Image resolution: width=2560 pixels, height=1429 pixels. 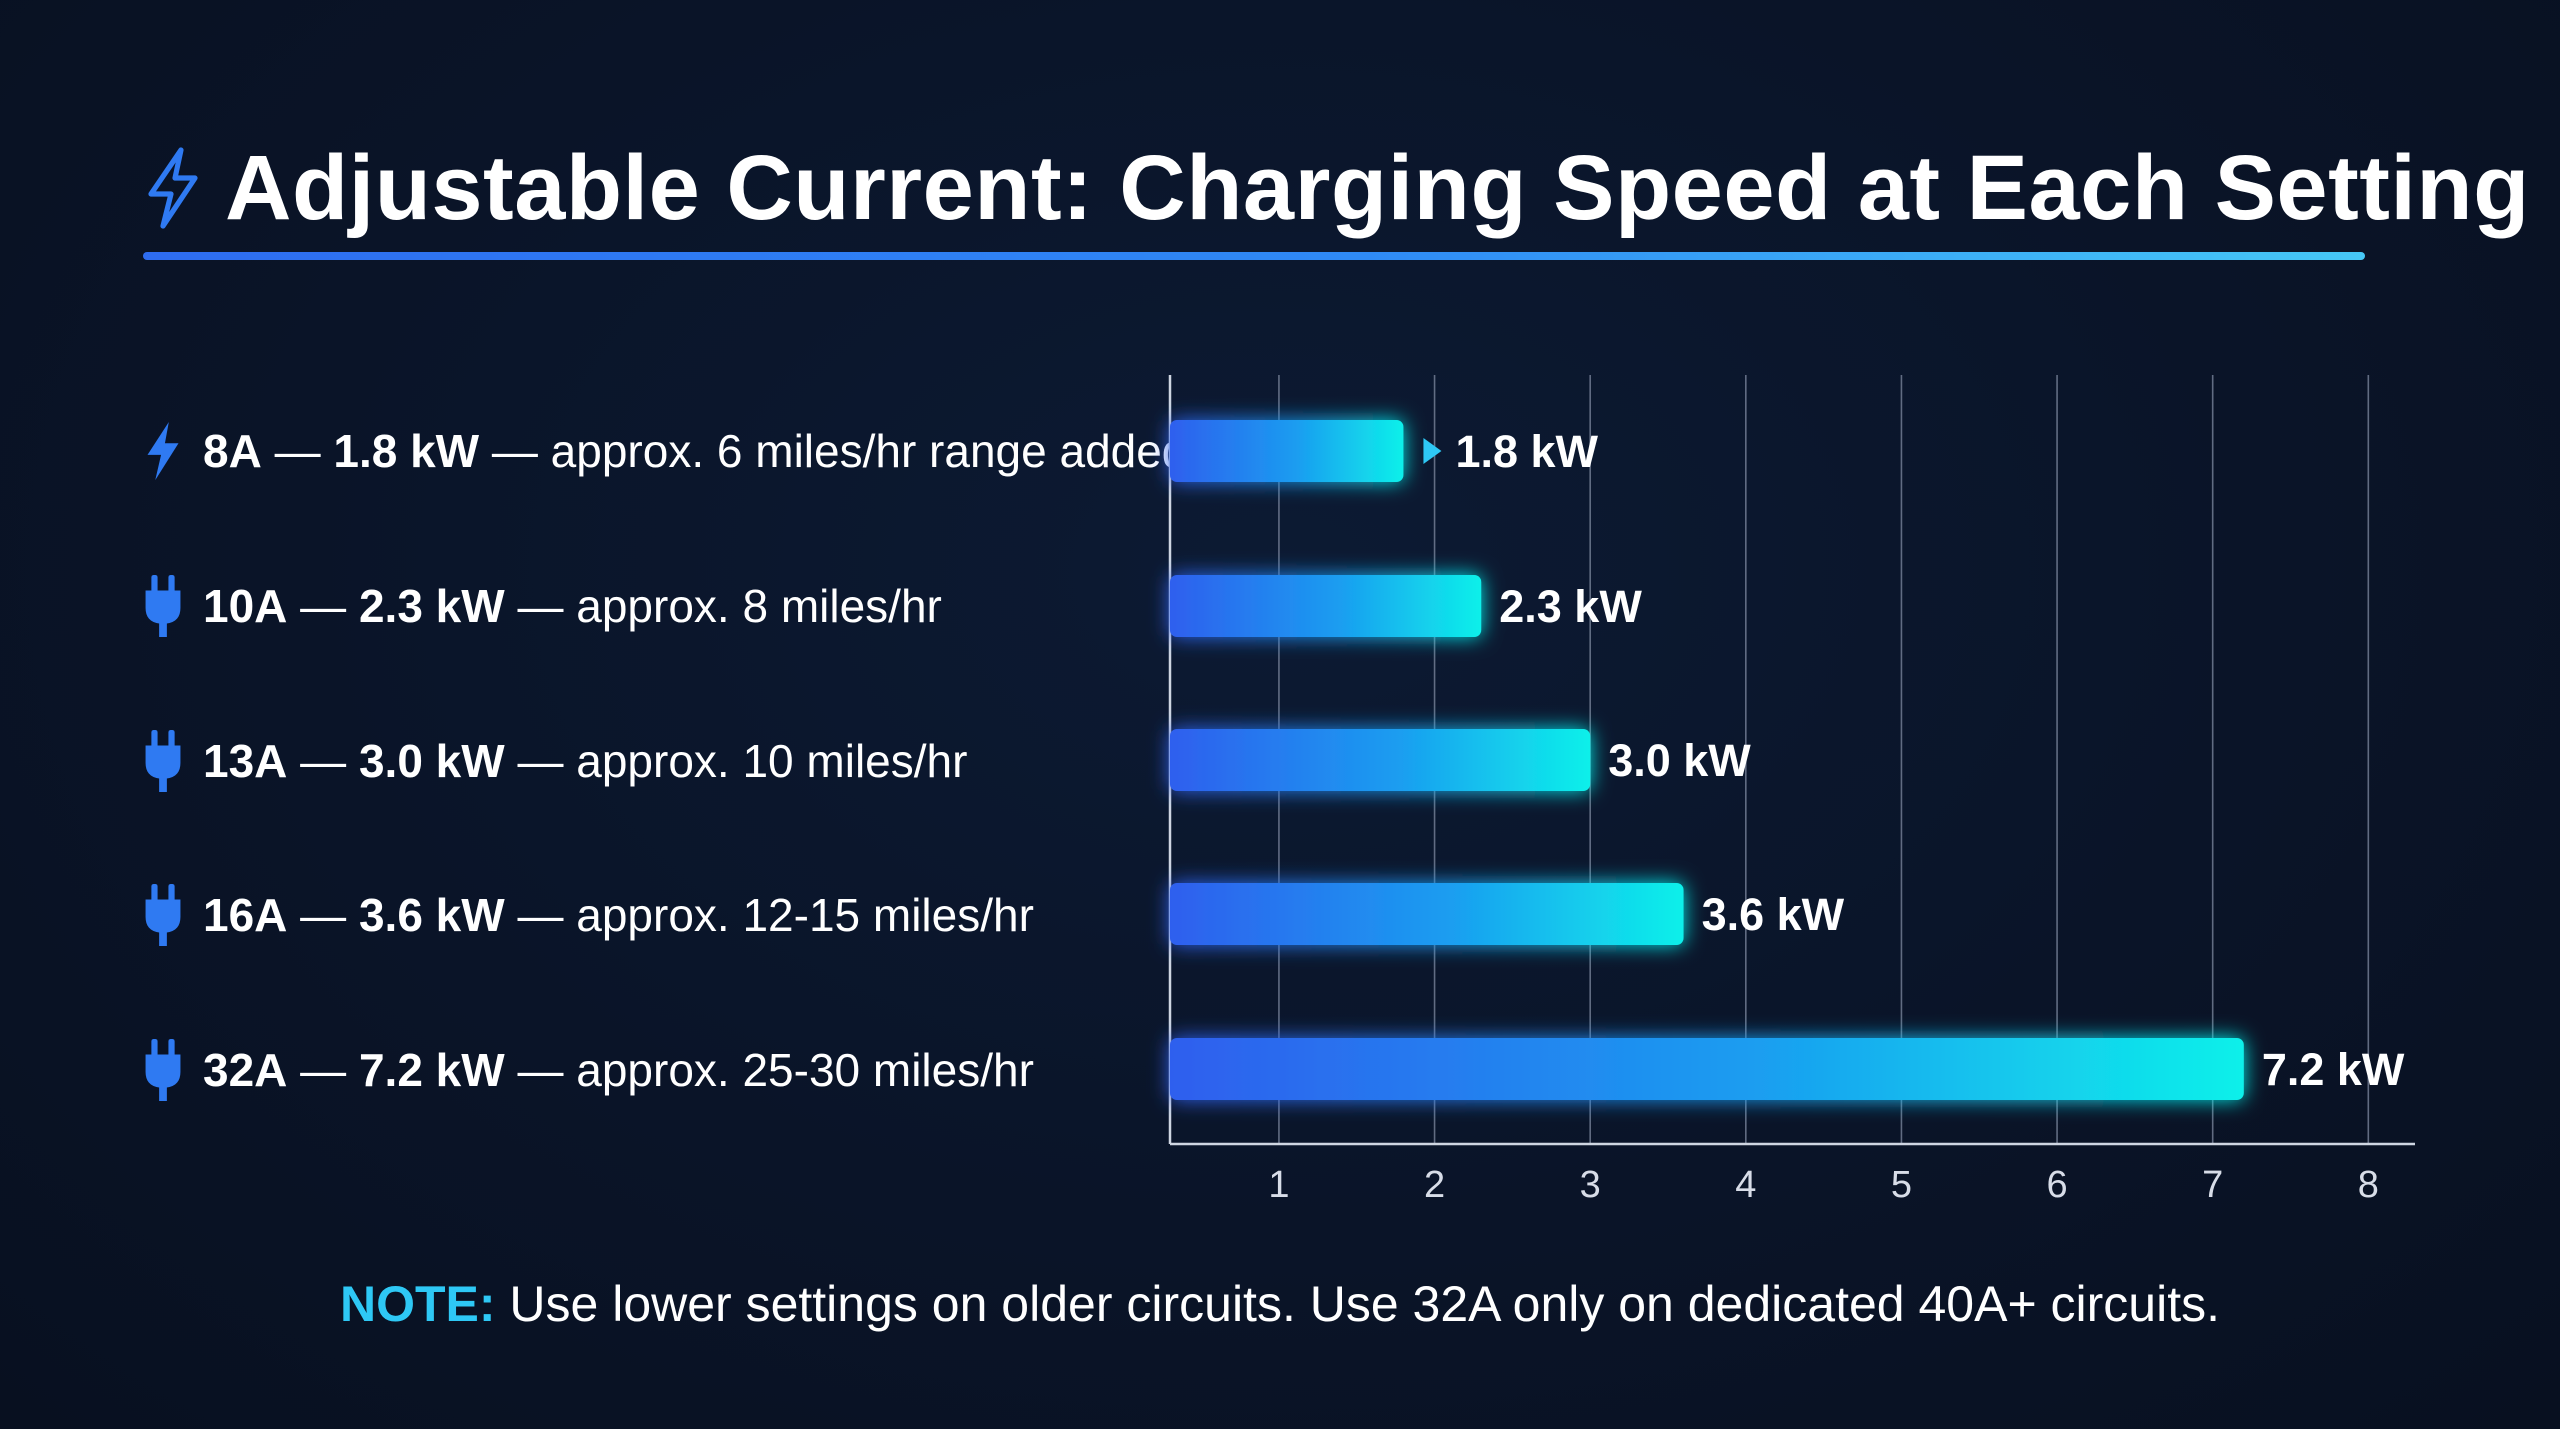 What do you see at coordinates (772, 761) in the screenshot?
I see `row-description: approx. 10 miles/hr` at bounding box center [772, 761].